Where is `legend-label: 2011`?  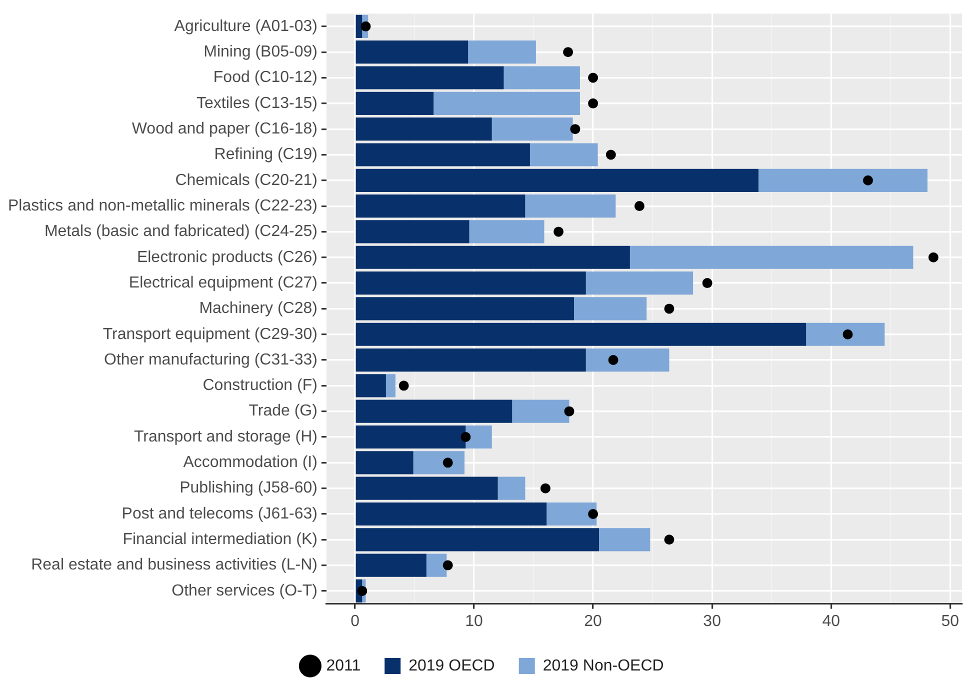
legend-label: 2011 is located at coordinates (343, 665).